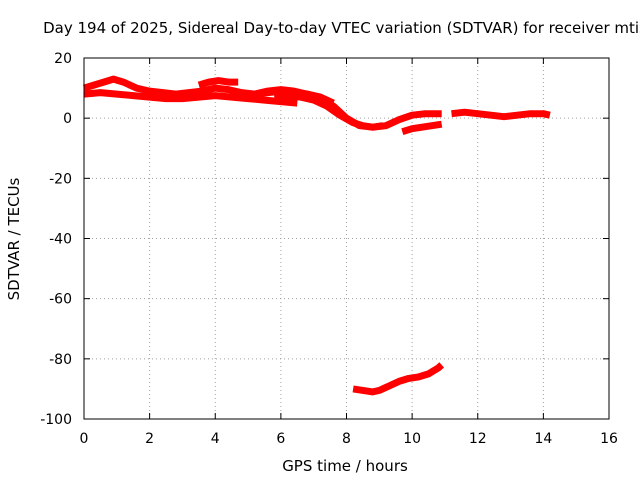  I want to click on series-track-f, so click(422, 128).